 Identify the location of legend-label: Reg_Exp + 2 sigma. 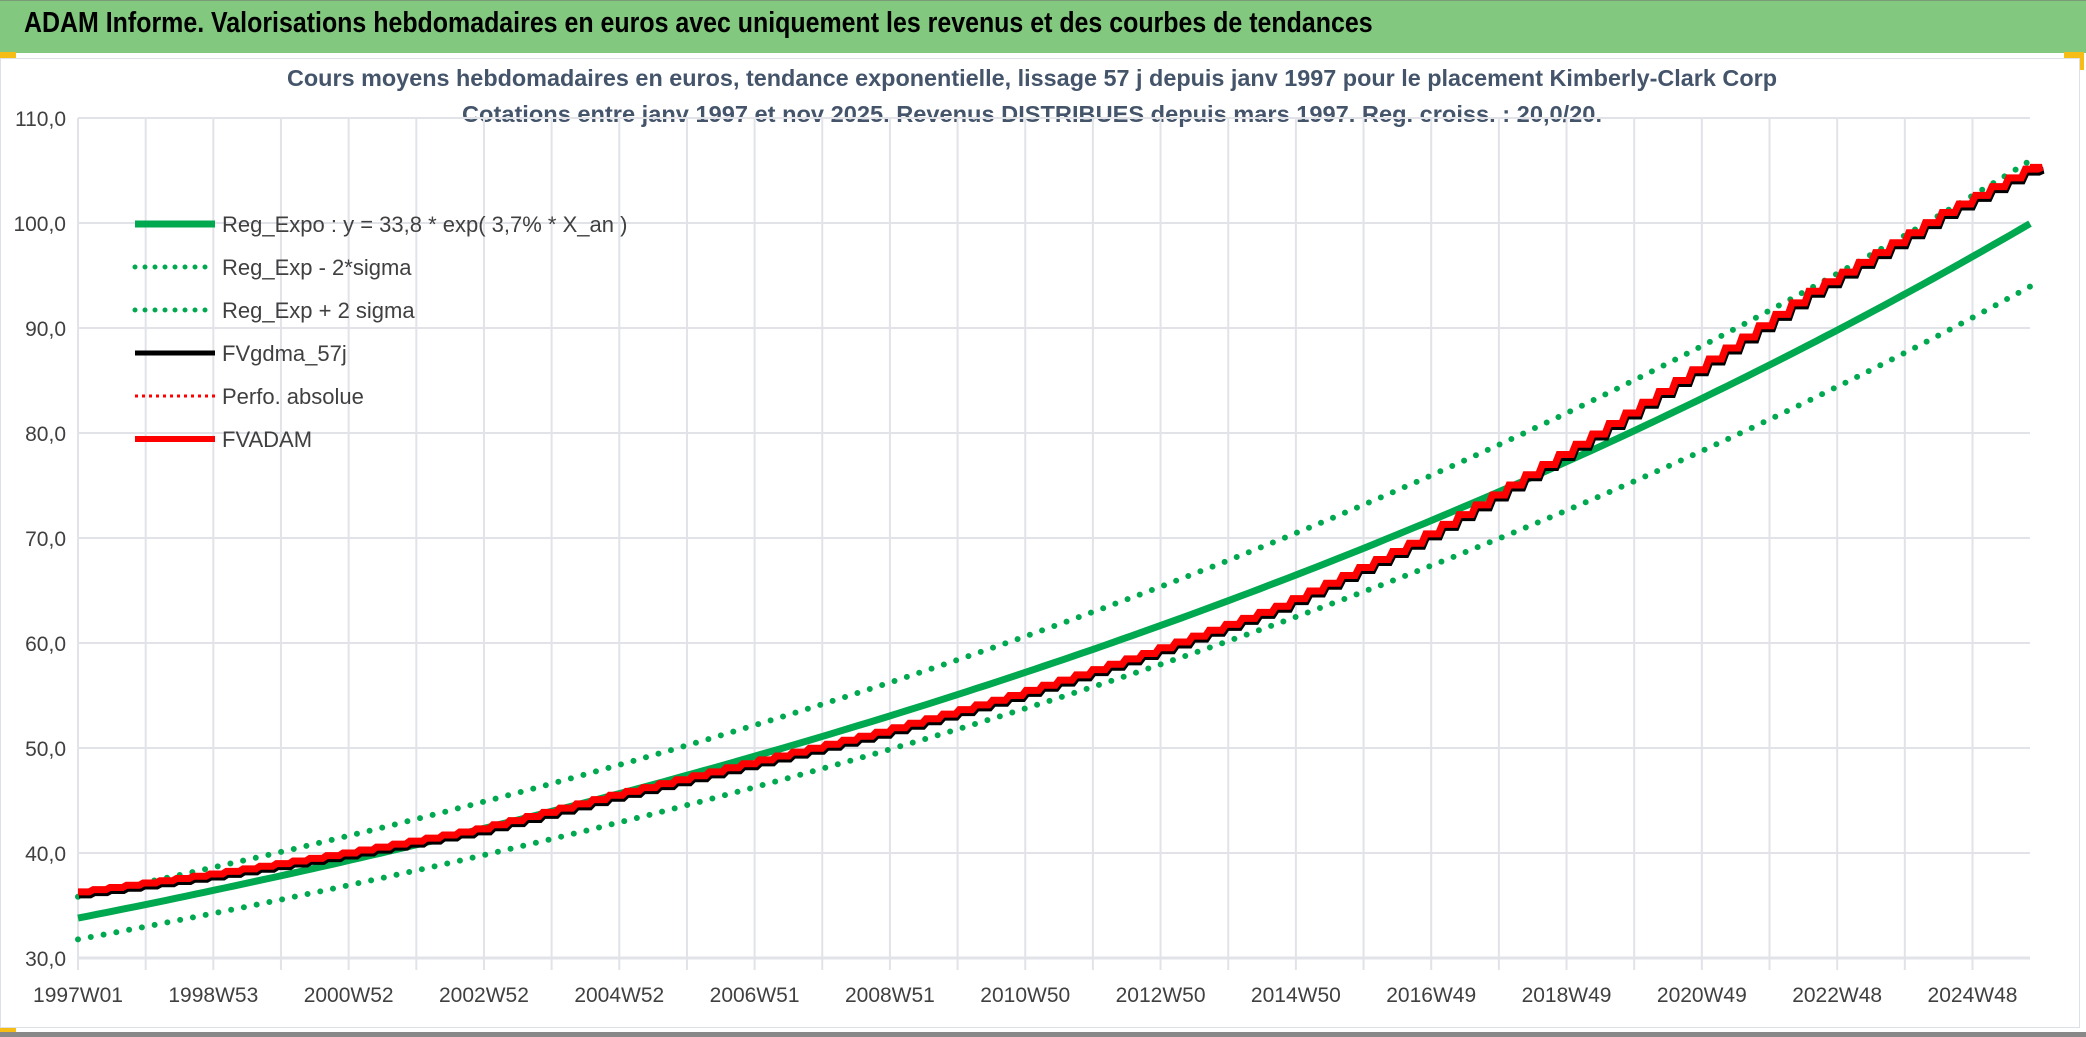
(318, 310).